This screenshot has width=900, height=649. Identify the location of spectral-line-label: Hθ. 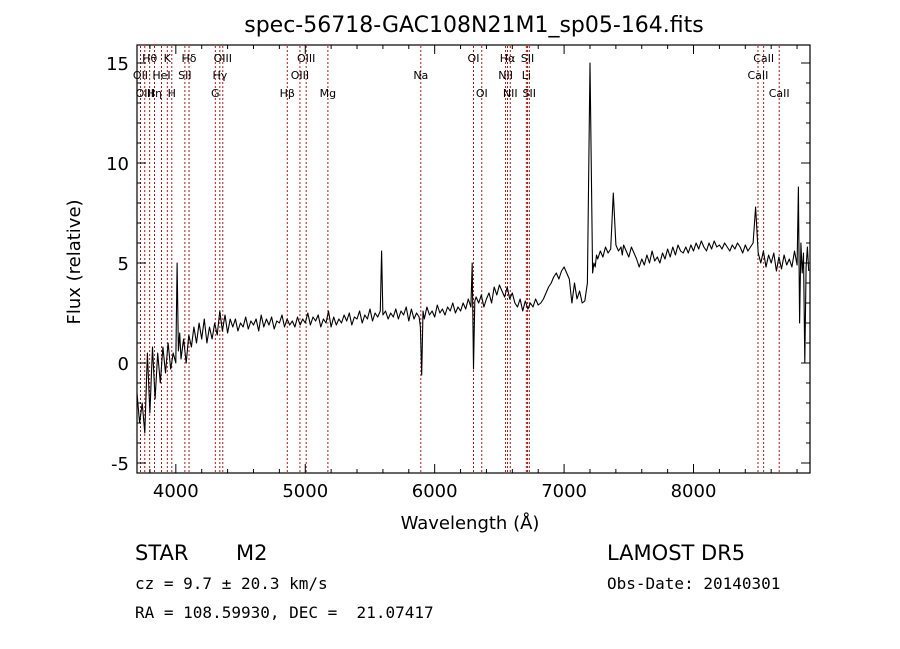
(149, 58).